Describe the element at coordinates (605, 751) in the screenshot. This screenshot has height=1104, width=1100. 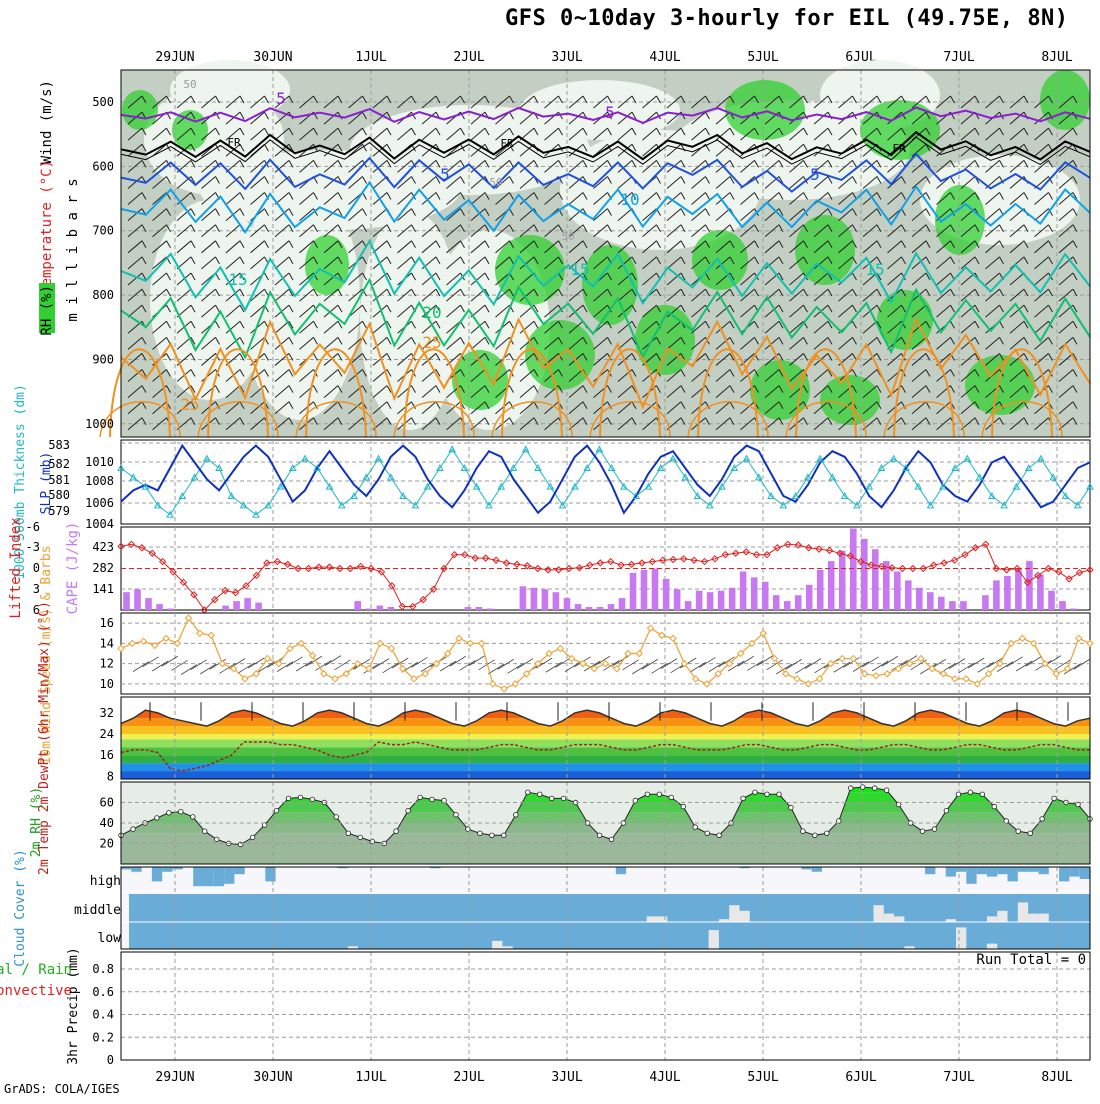
I see `temp-color-band` at that location.